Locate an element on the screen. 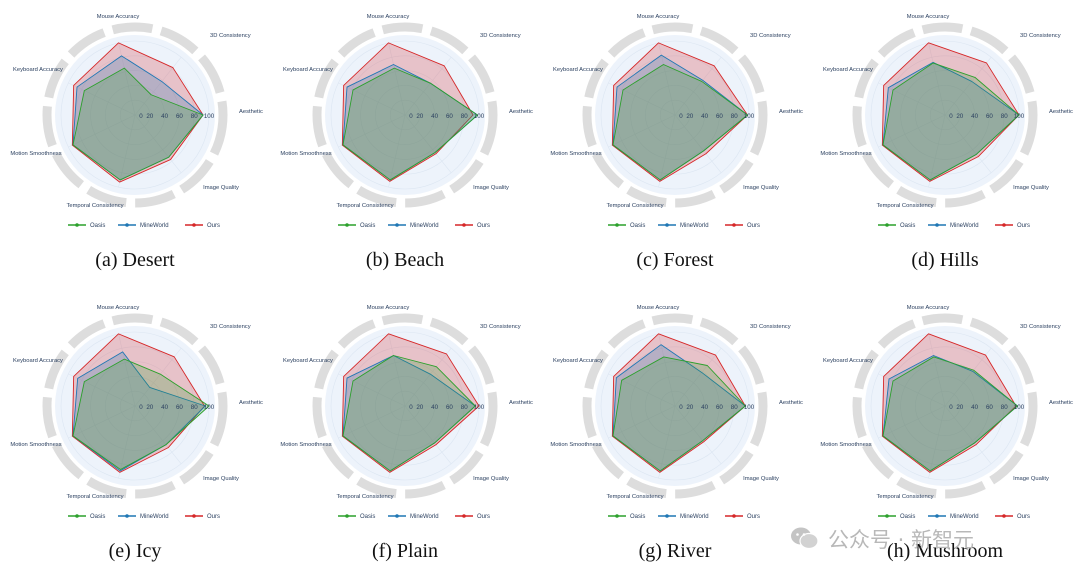  axis-label: Keyboard Accuracy is located at coordinates (308, 361).